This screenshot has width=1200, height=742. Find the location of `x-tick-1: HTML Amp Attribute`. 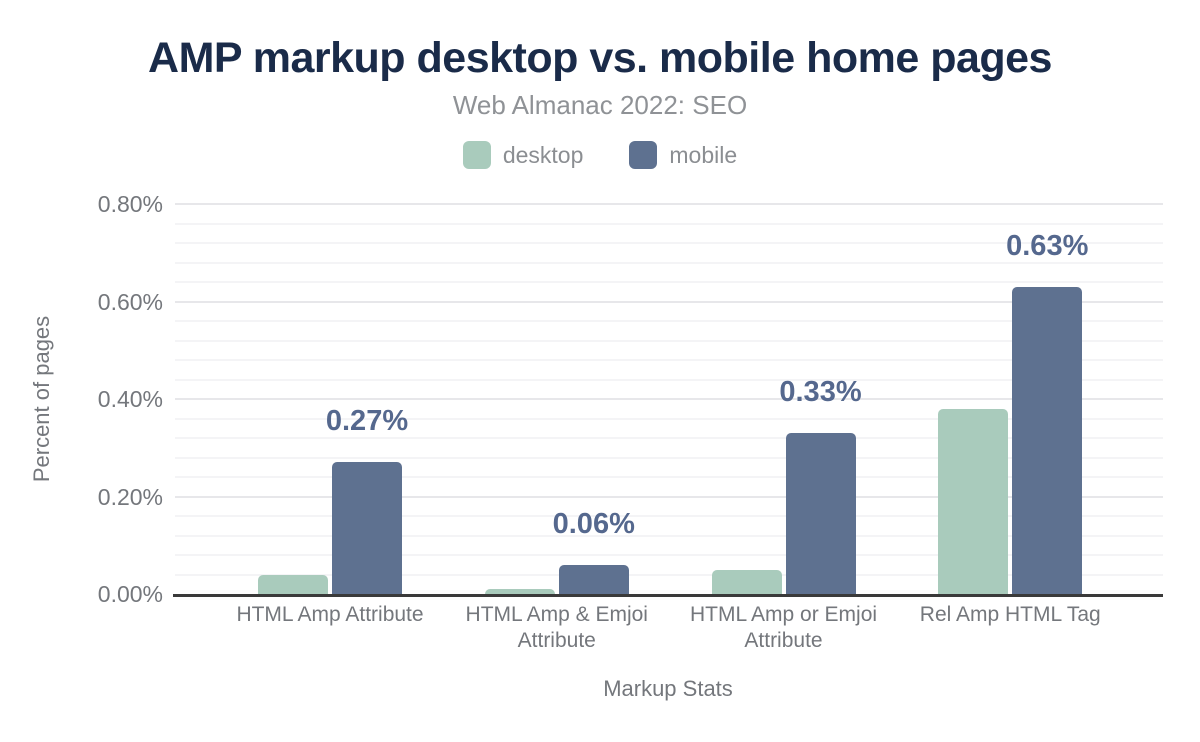

x-tick-1: HTML Amp Attribute is located at coordinates (330, 614).